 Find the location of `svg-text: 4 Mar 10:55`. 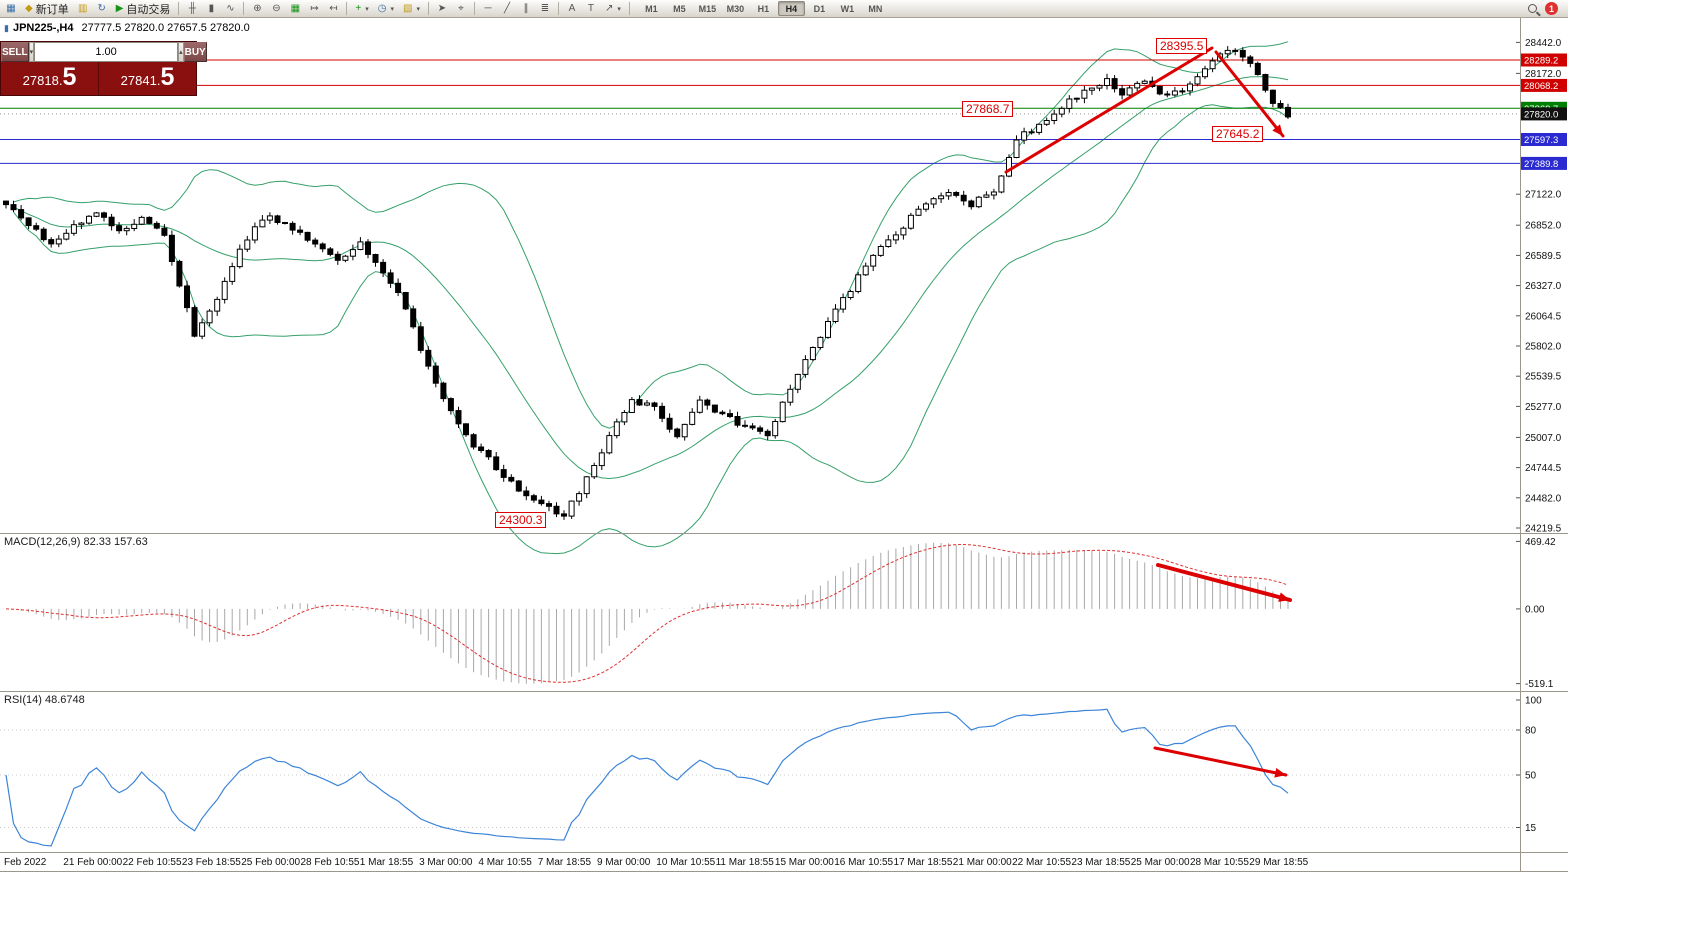

svg-text: 4 Mar 10:55 is located at coordinates (505, 862).